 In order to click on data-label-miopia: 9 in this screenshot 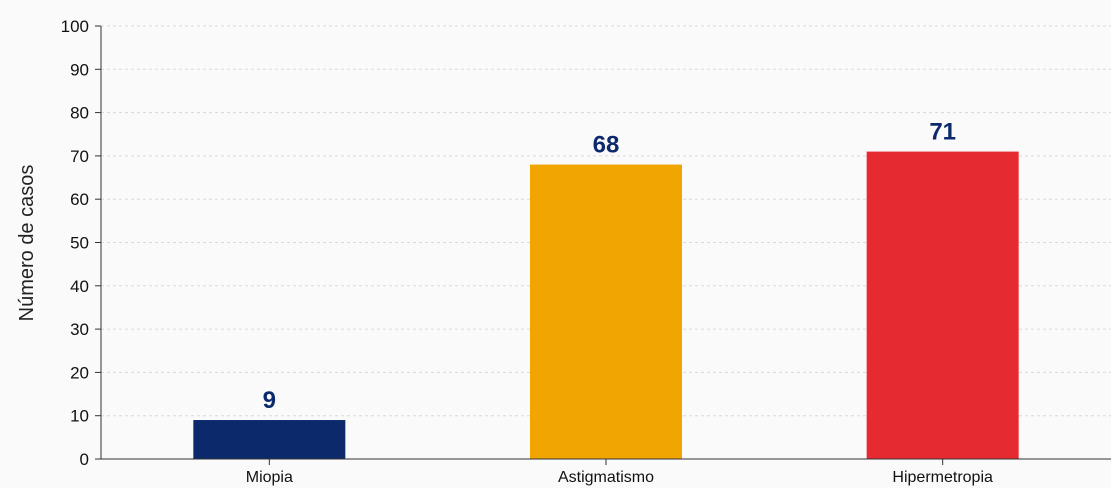, I will do `click(269, 400)`.